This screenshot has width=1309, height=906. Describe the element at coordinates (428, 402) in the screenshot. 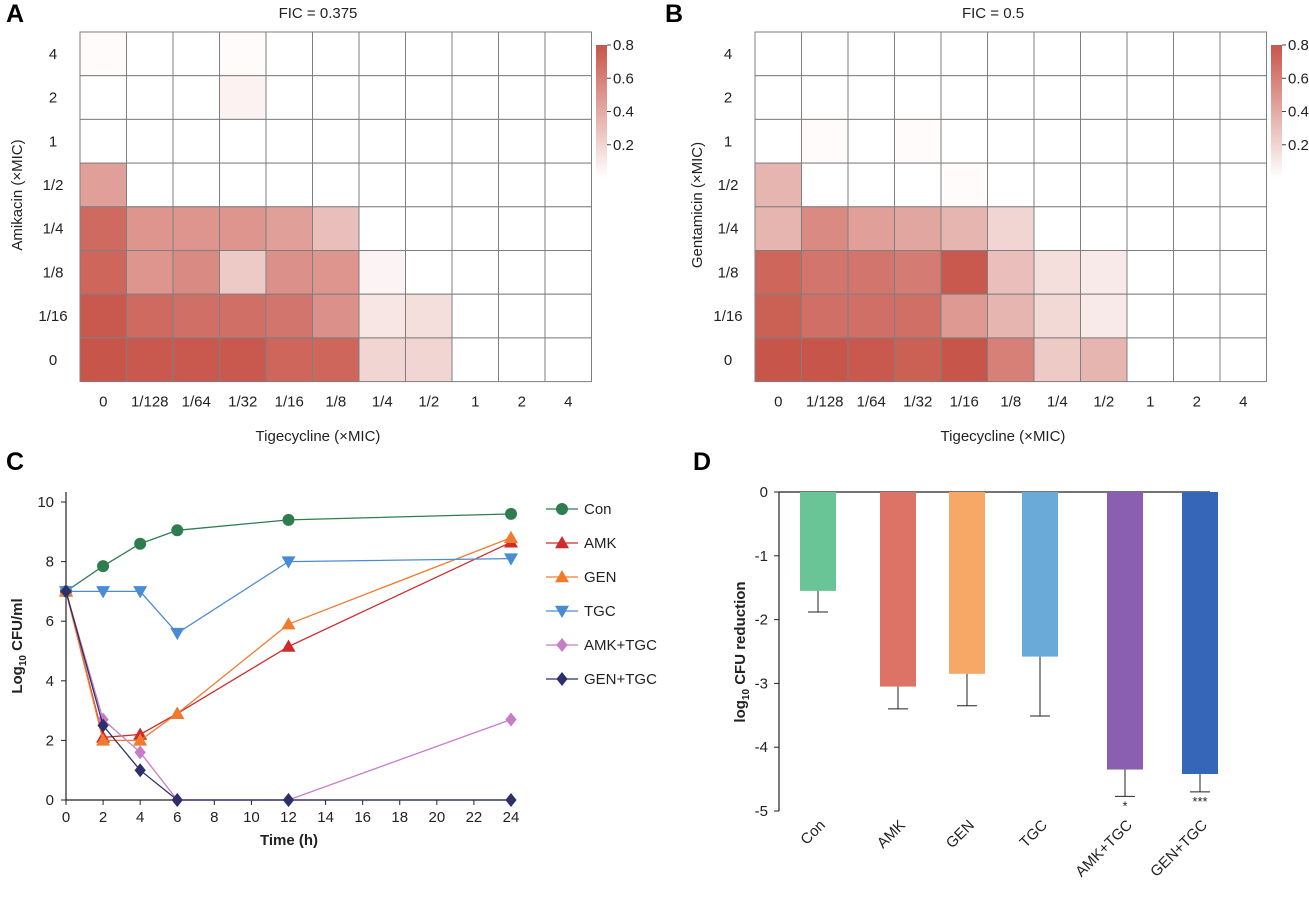

I see `heatmap-a-x-tick: 1/2` at that location.